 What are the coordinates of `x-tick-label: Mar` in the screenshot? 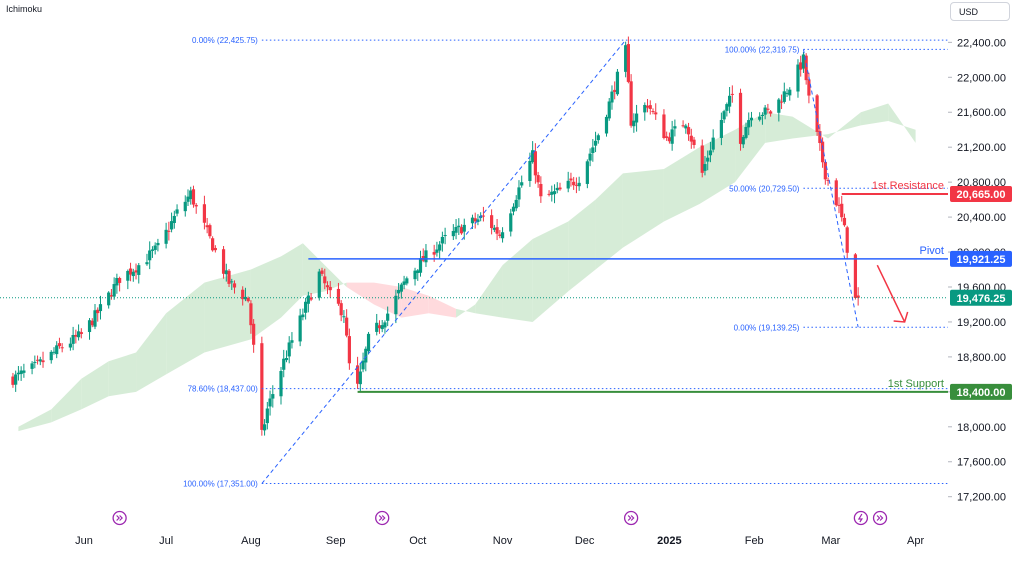 It's located at (830, 541).